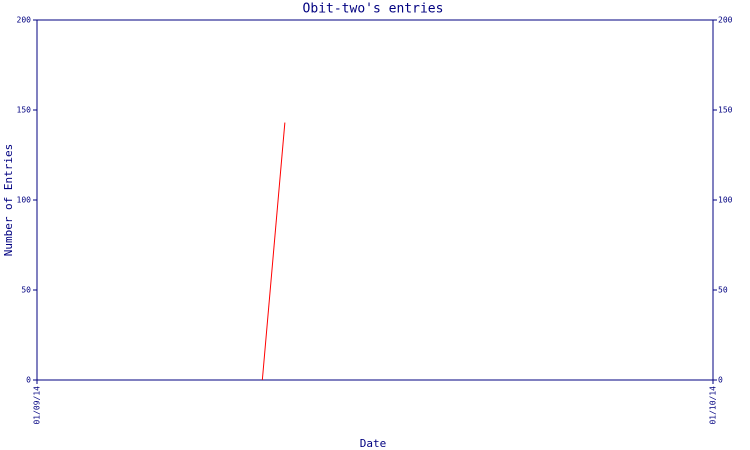  What do you see at coordinates (273, 251) in the screenshot?
I see `data-line` at bounding box center [273, 251].